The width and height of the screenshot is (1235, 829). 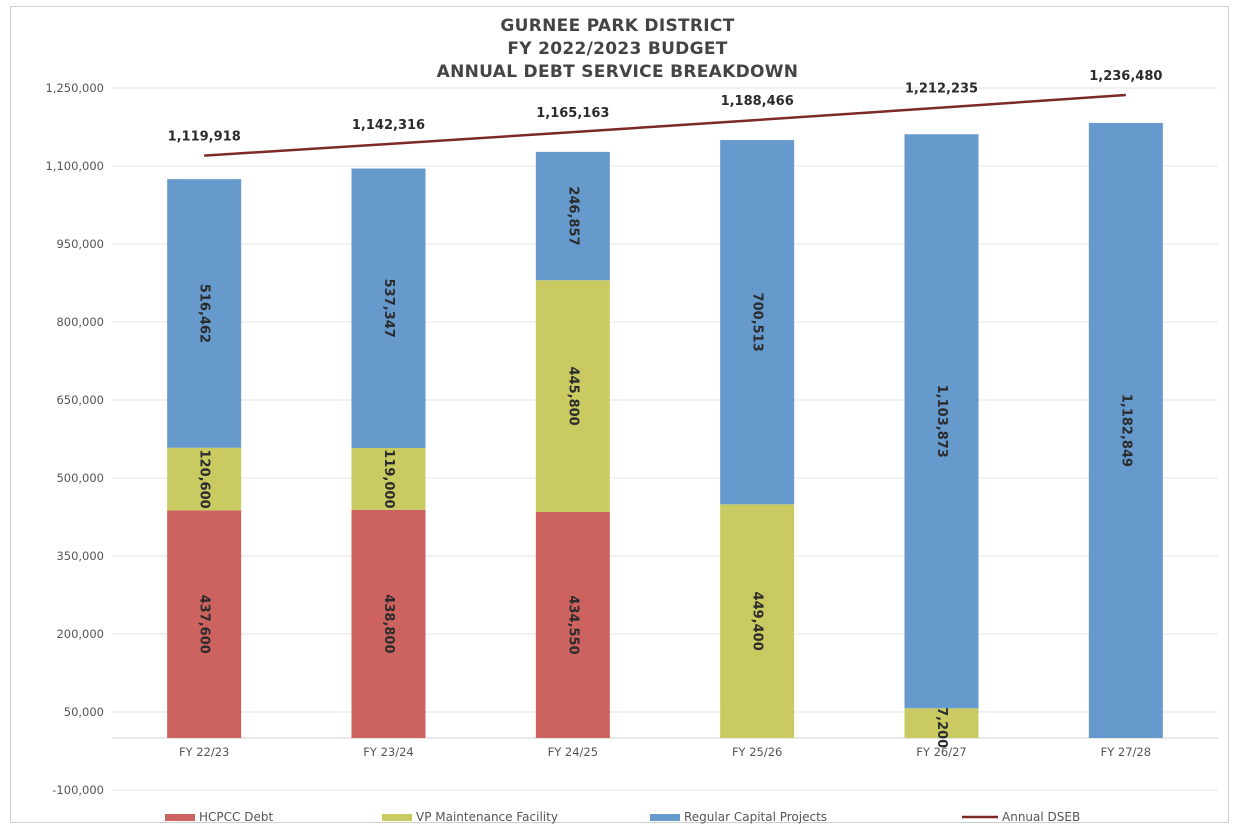 What do you see at coordinates (1041, 817) in the screenshot?
I see `legend-label-annual-dseb: Annual DSEB` at bounding box center [1041, 817].